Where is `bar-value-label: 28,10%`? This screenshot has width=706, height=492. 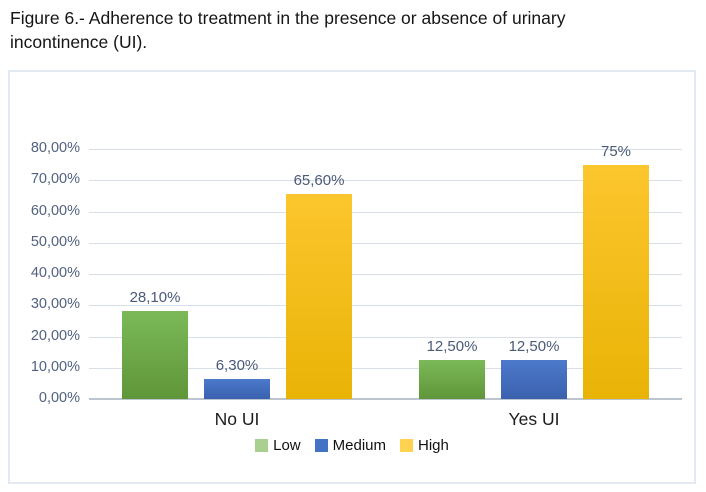 bar-value-label: 28,10% is located at coordinates (155, 297).